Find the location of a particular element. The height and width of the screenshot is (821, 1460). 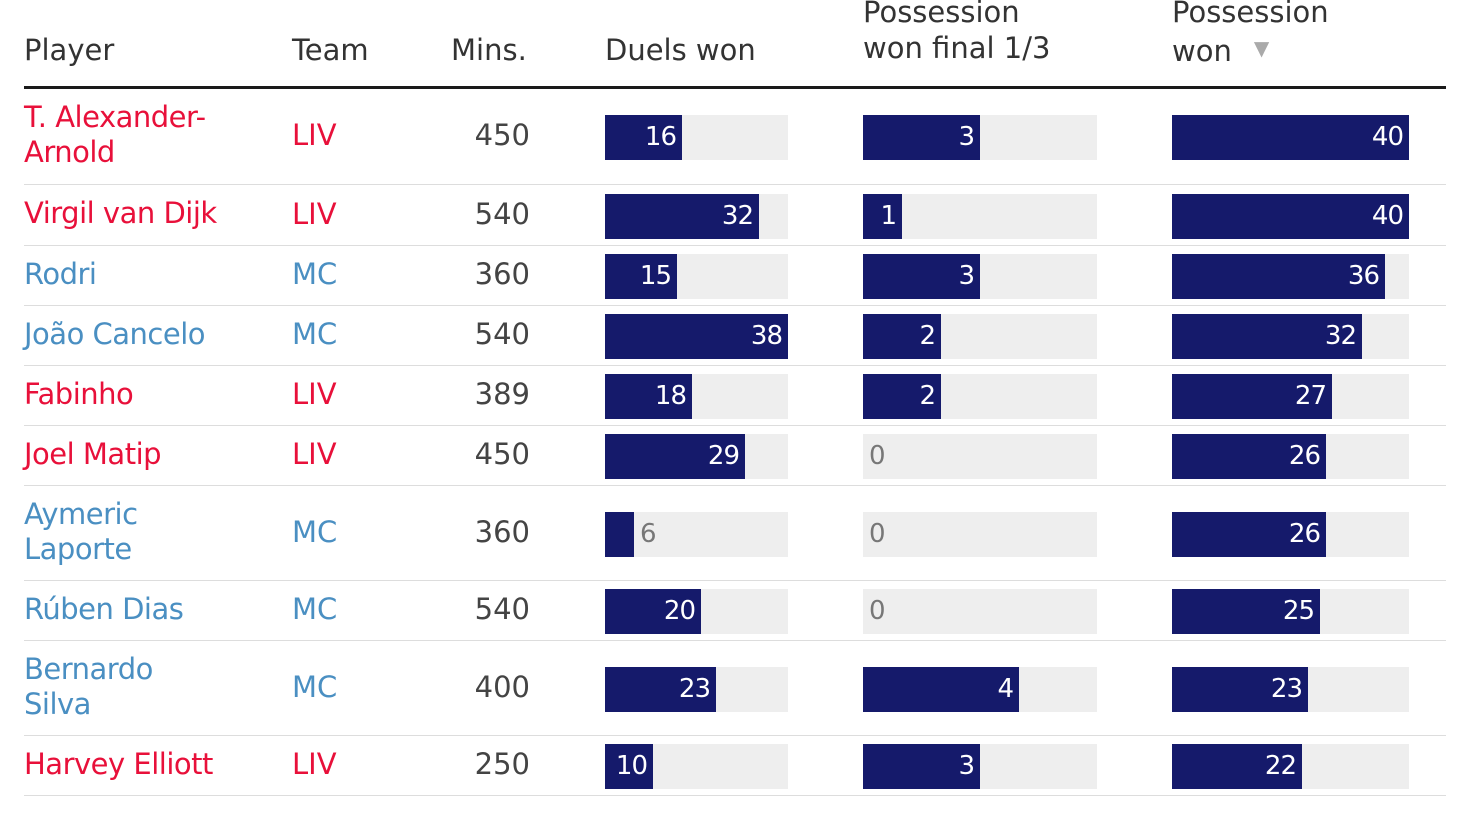

poss-value-label: 26 is located at coordinates (1304, 533).